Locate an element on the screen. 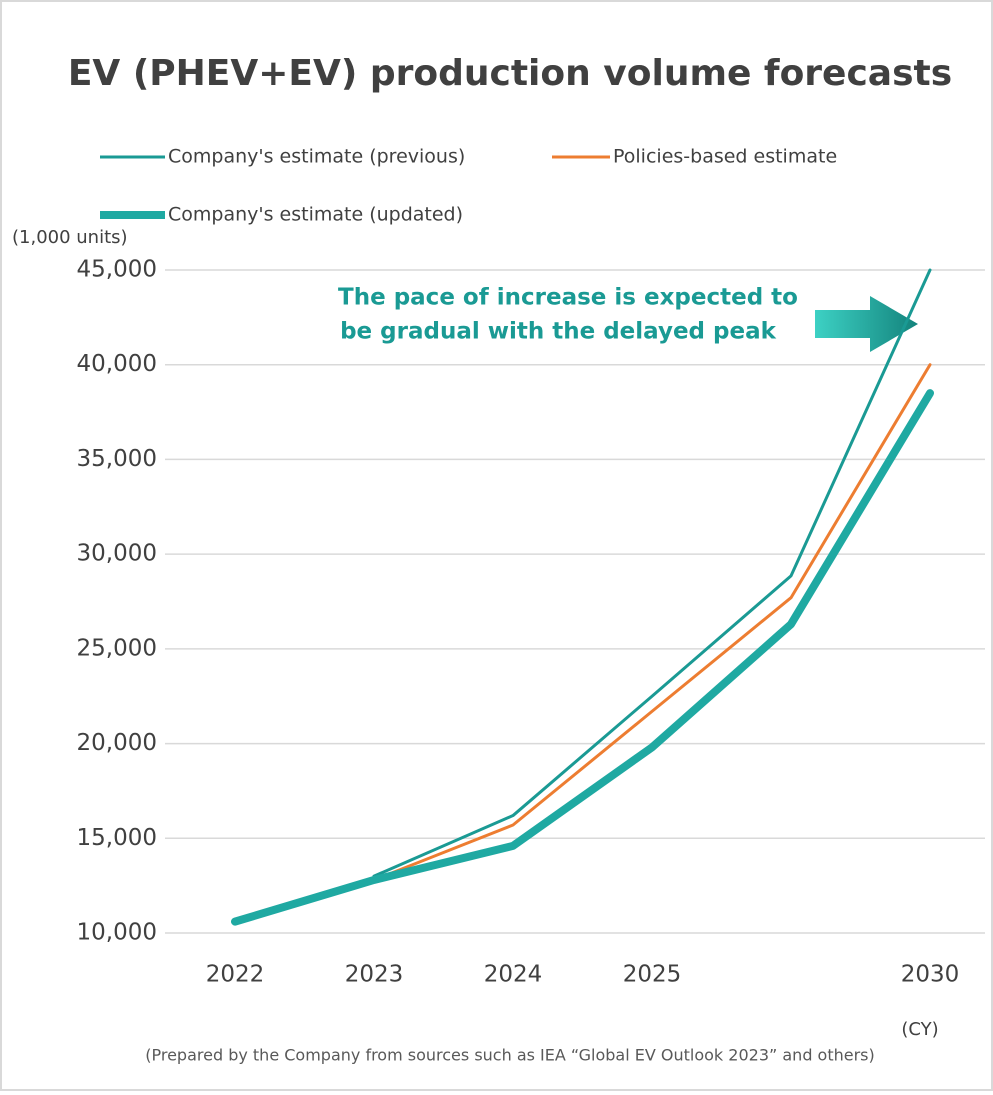  y-tick-label: 35,000 is located at coordinates (117, 459).